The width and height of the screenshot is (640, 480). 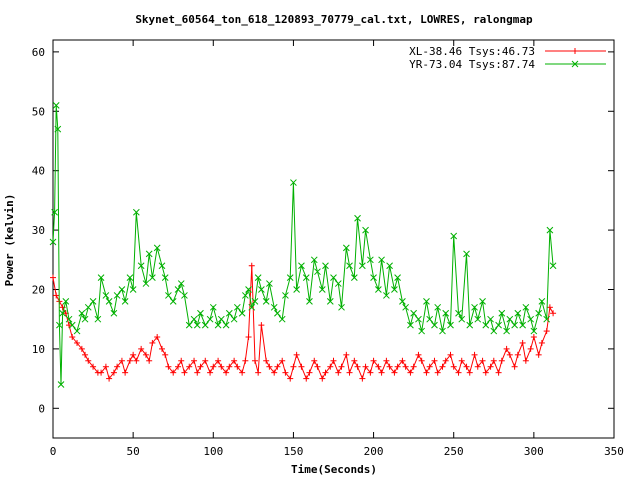 I want to click on y-tick-label: 0, so click(x=41, y=408).